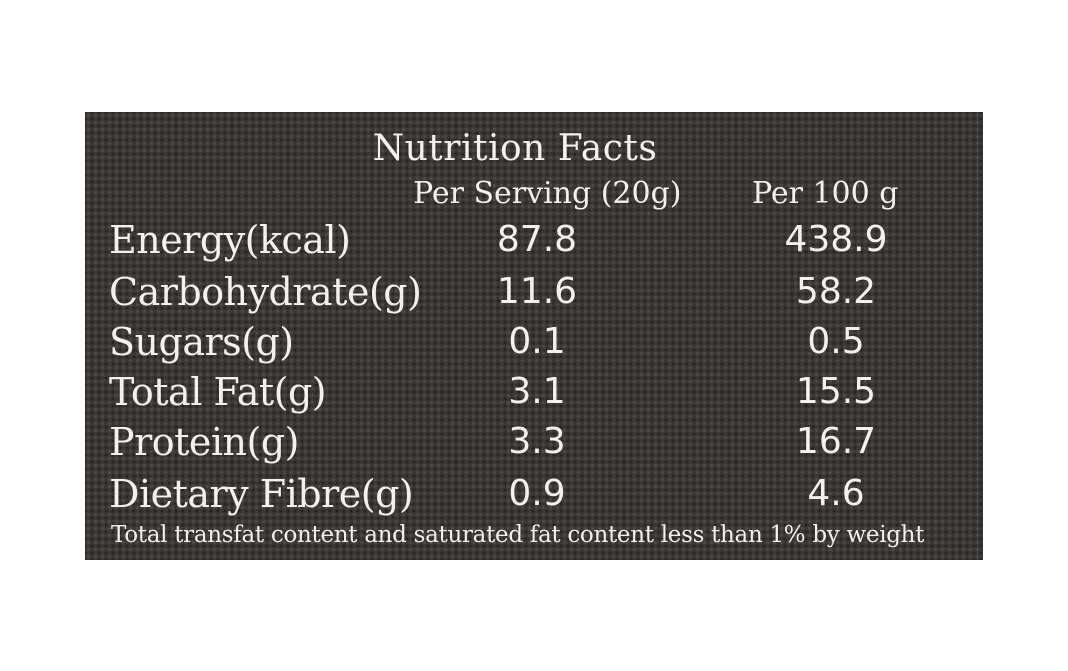 This screenshot has width=1068, height=671. I want to click on per-serving-value: 87.8, so click(537, 239).